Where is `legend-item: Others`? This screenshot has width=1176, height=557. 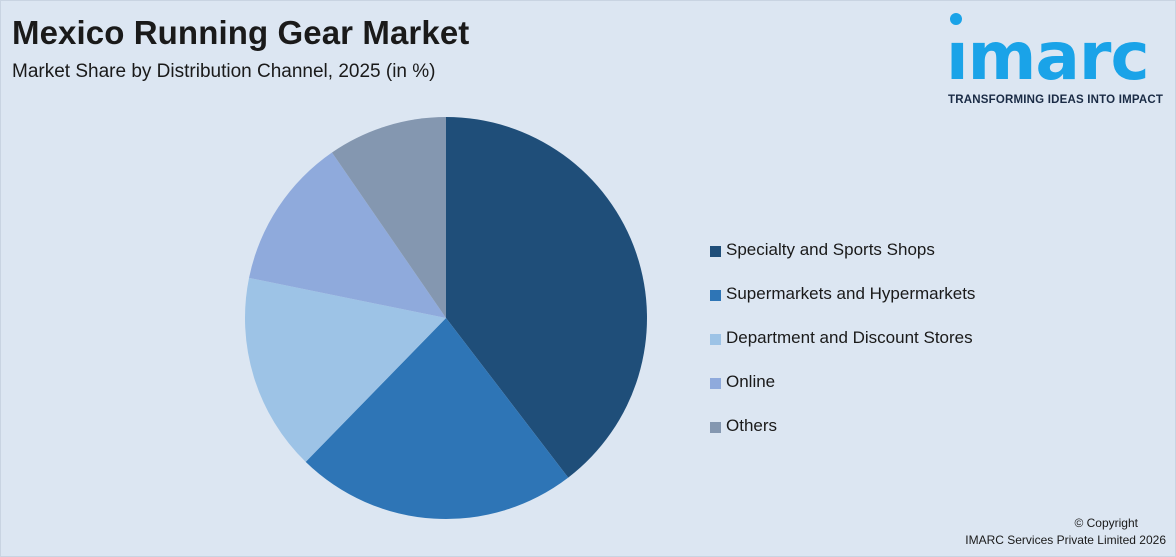 legend-item: Others is located at coordinates (842, 426).